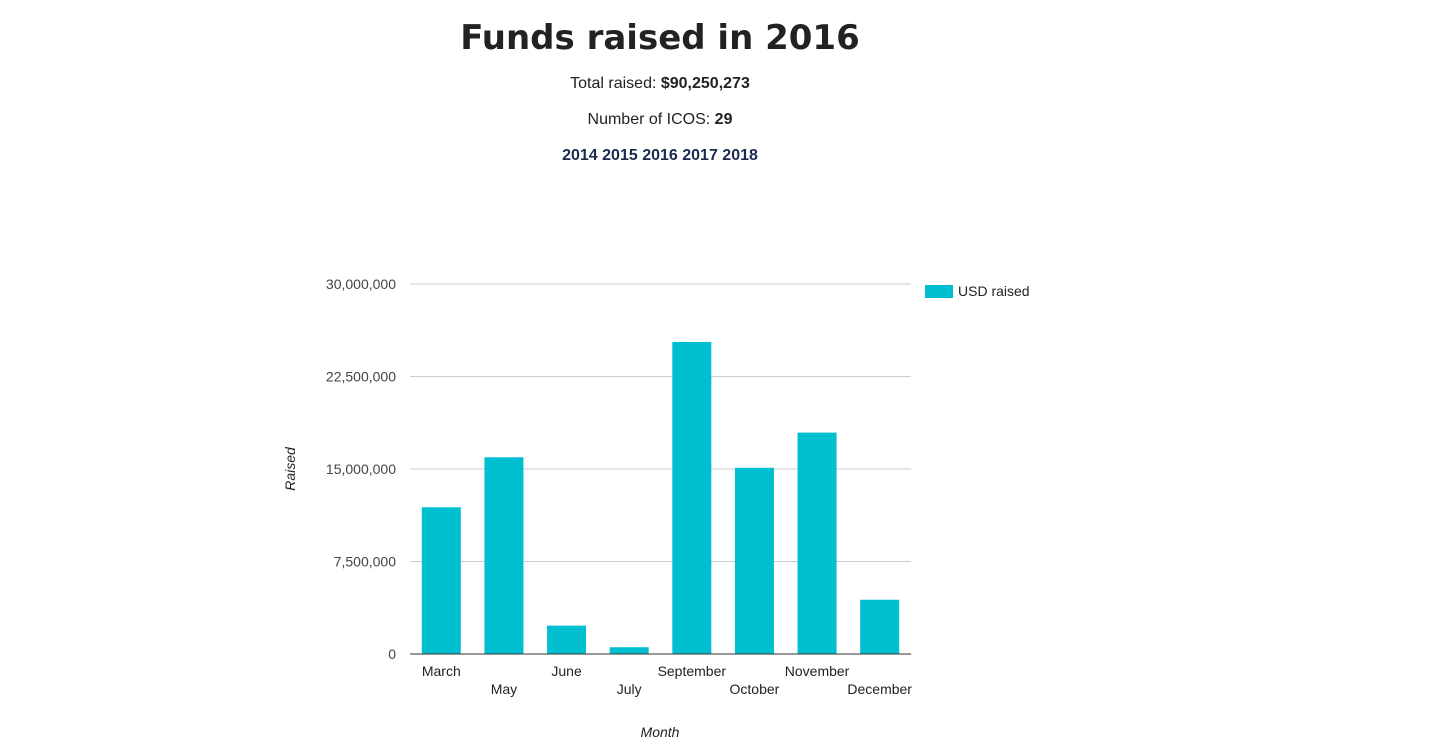 The image size is (1438, 751). What do you see at coordinates (692, 671) in the screenshot?
I see `x-tick-label: September` at bounding box center [692, 671].